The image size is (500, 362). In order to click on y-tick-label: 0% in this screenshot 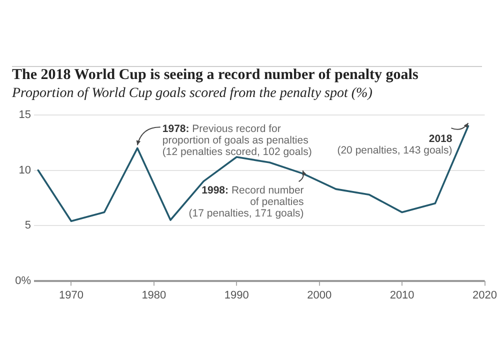, I will do `click(23, 280)`.